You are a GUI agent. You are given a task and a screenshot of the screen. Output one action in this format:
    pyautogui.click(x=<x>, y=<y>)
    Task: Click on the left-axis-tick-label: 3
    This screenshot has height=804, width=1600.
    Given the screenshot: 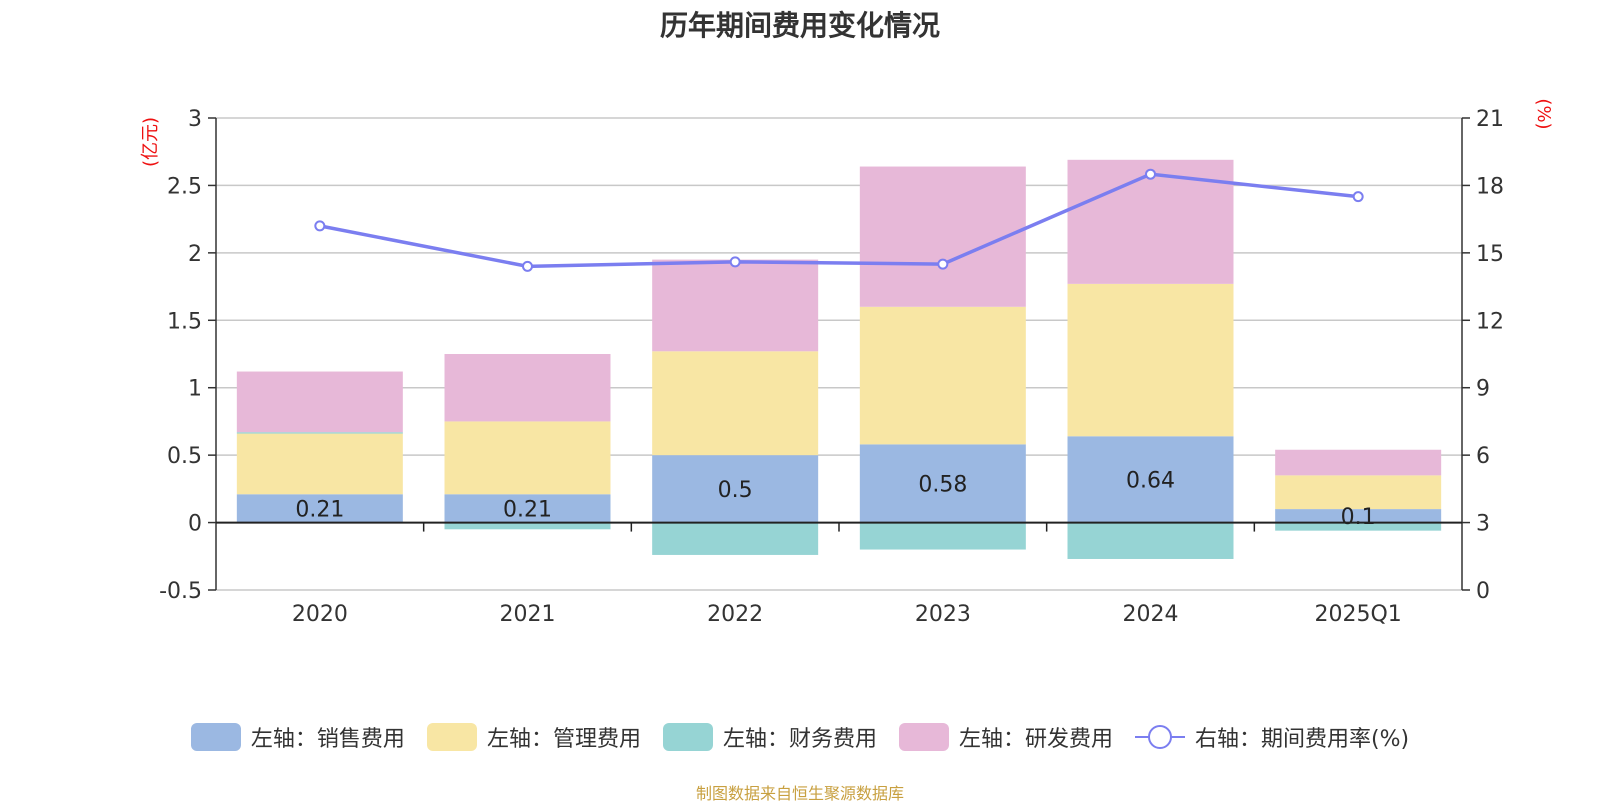 What is the action you would take?
    pyautogui.click(x=195, y=119)
    